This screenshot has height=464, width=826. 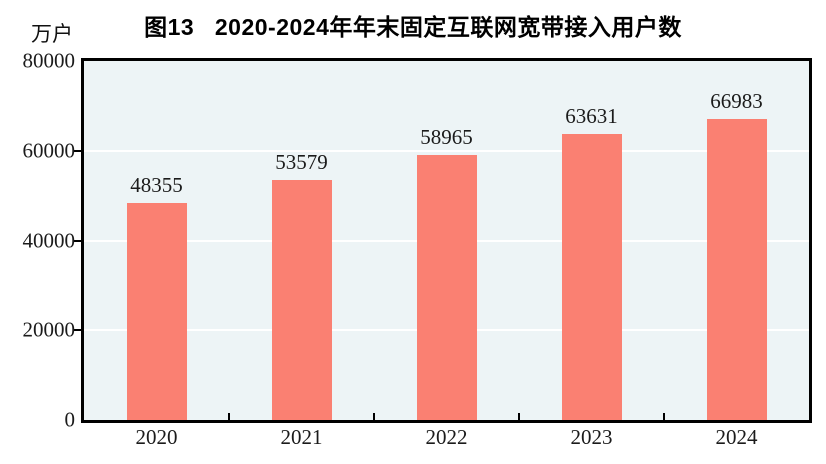 I want to click on bar-value-label: 53579, so click(x=301, y=161).